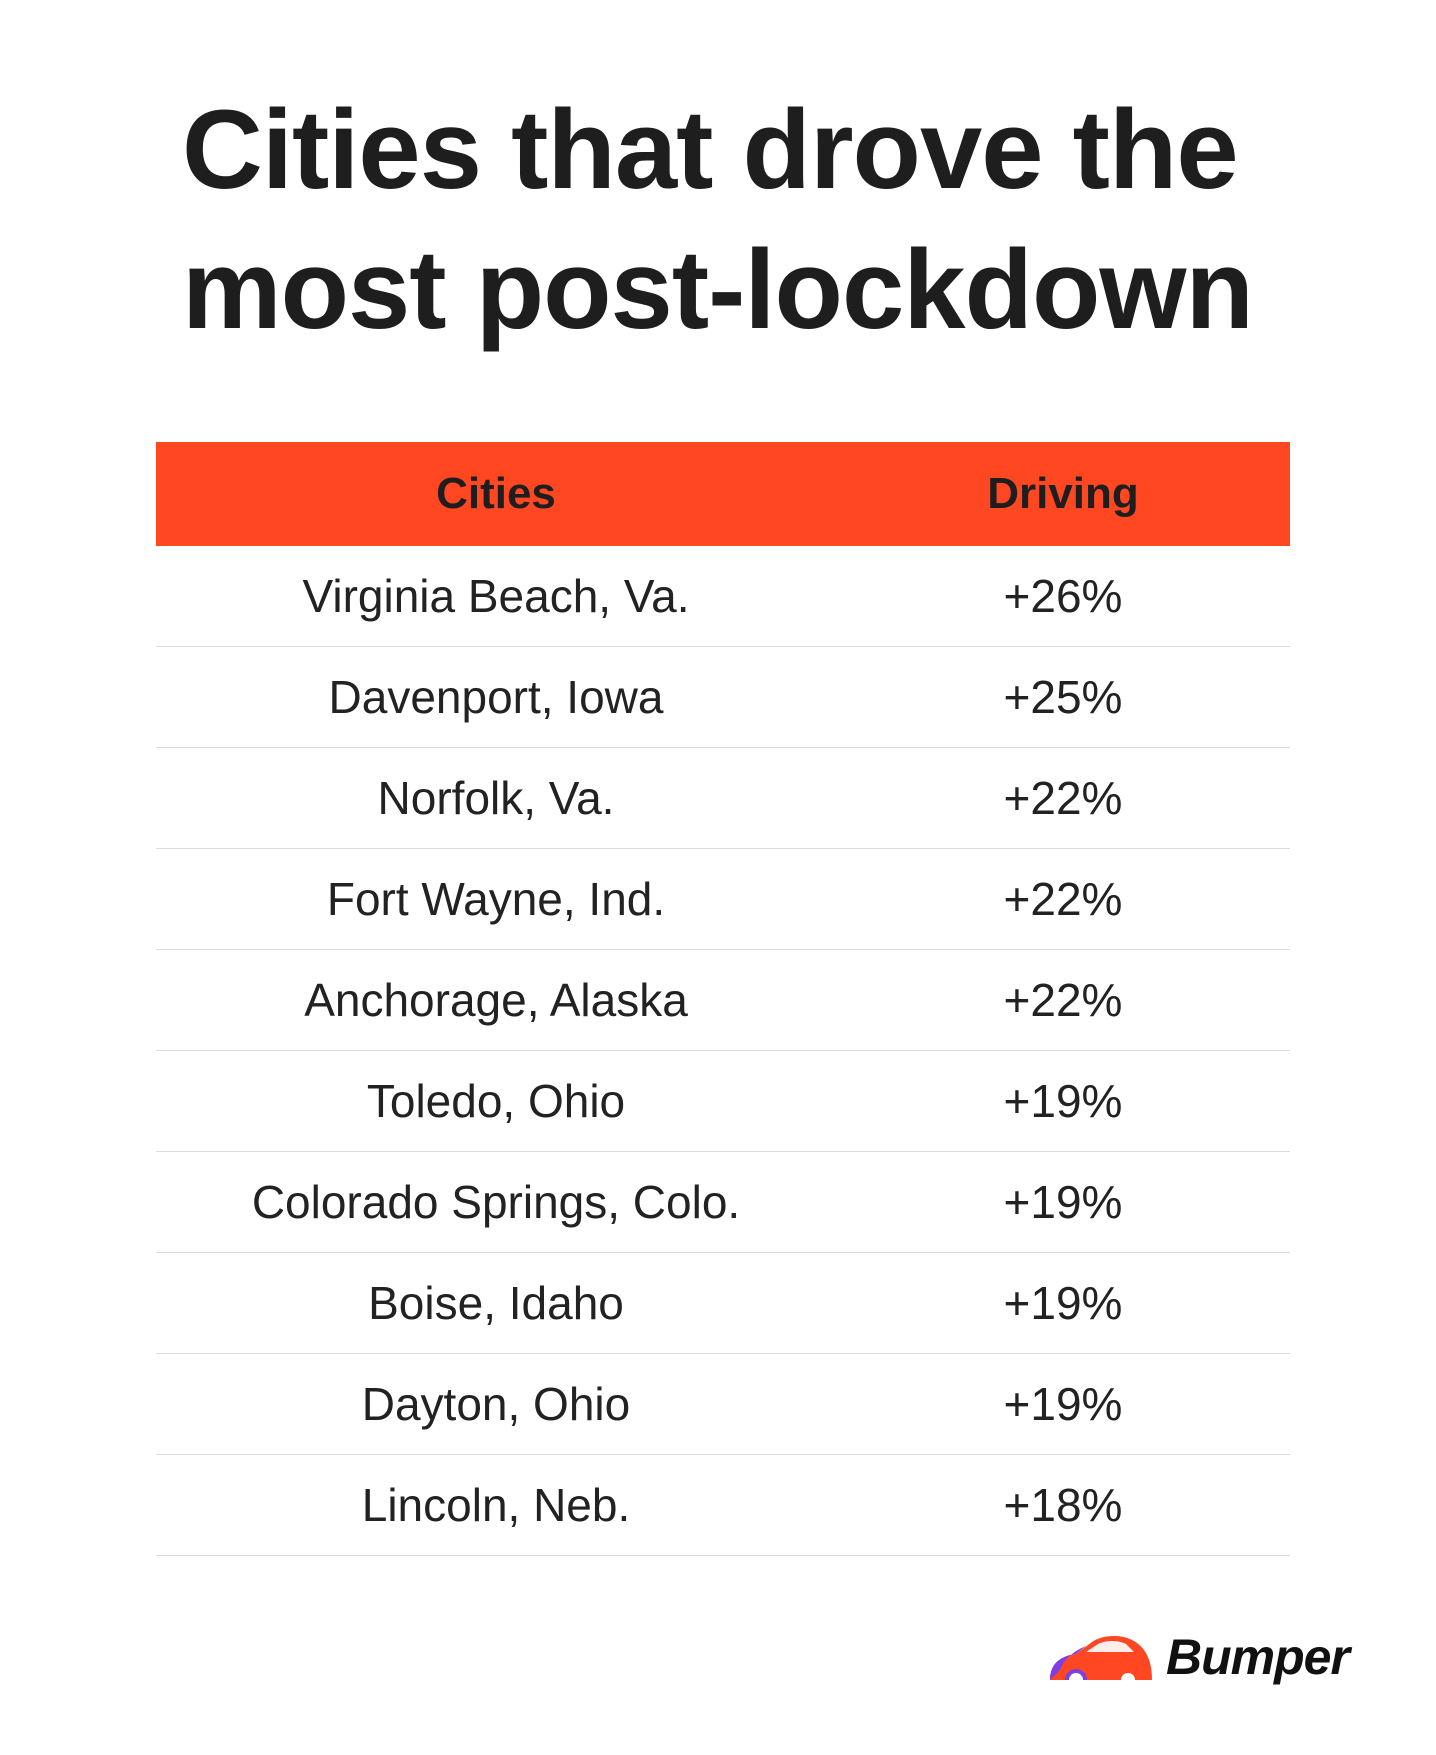 Image resolution: width=1436 pixels, height=1755 pixels. I want to click on table-row: Fort Wayne, Ind. +22%, so click(723, 899).